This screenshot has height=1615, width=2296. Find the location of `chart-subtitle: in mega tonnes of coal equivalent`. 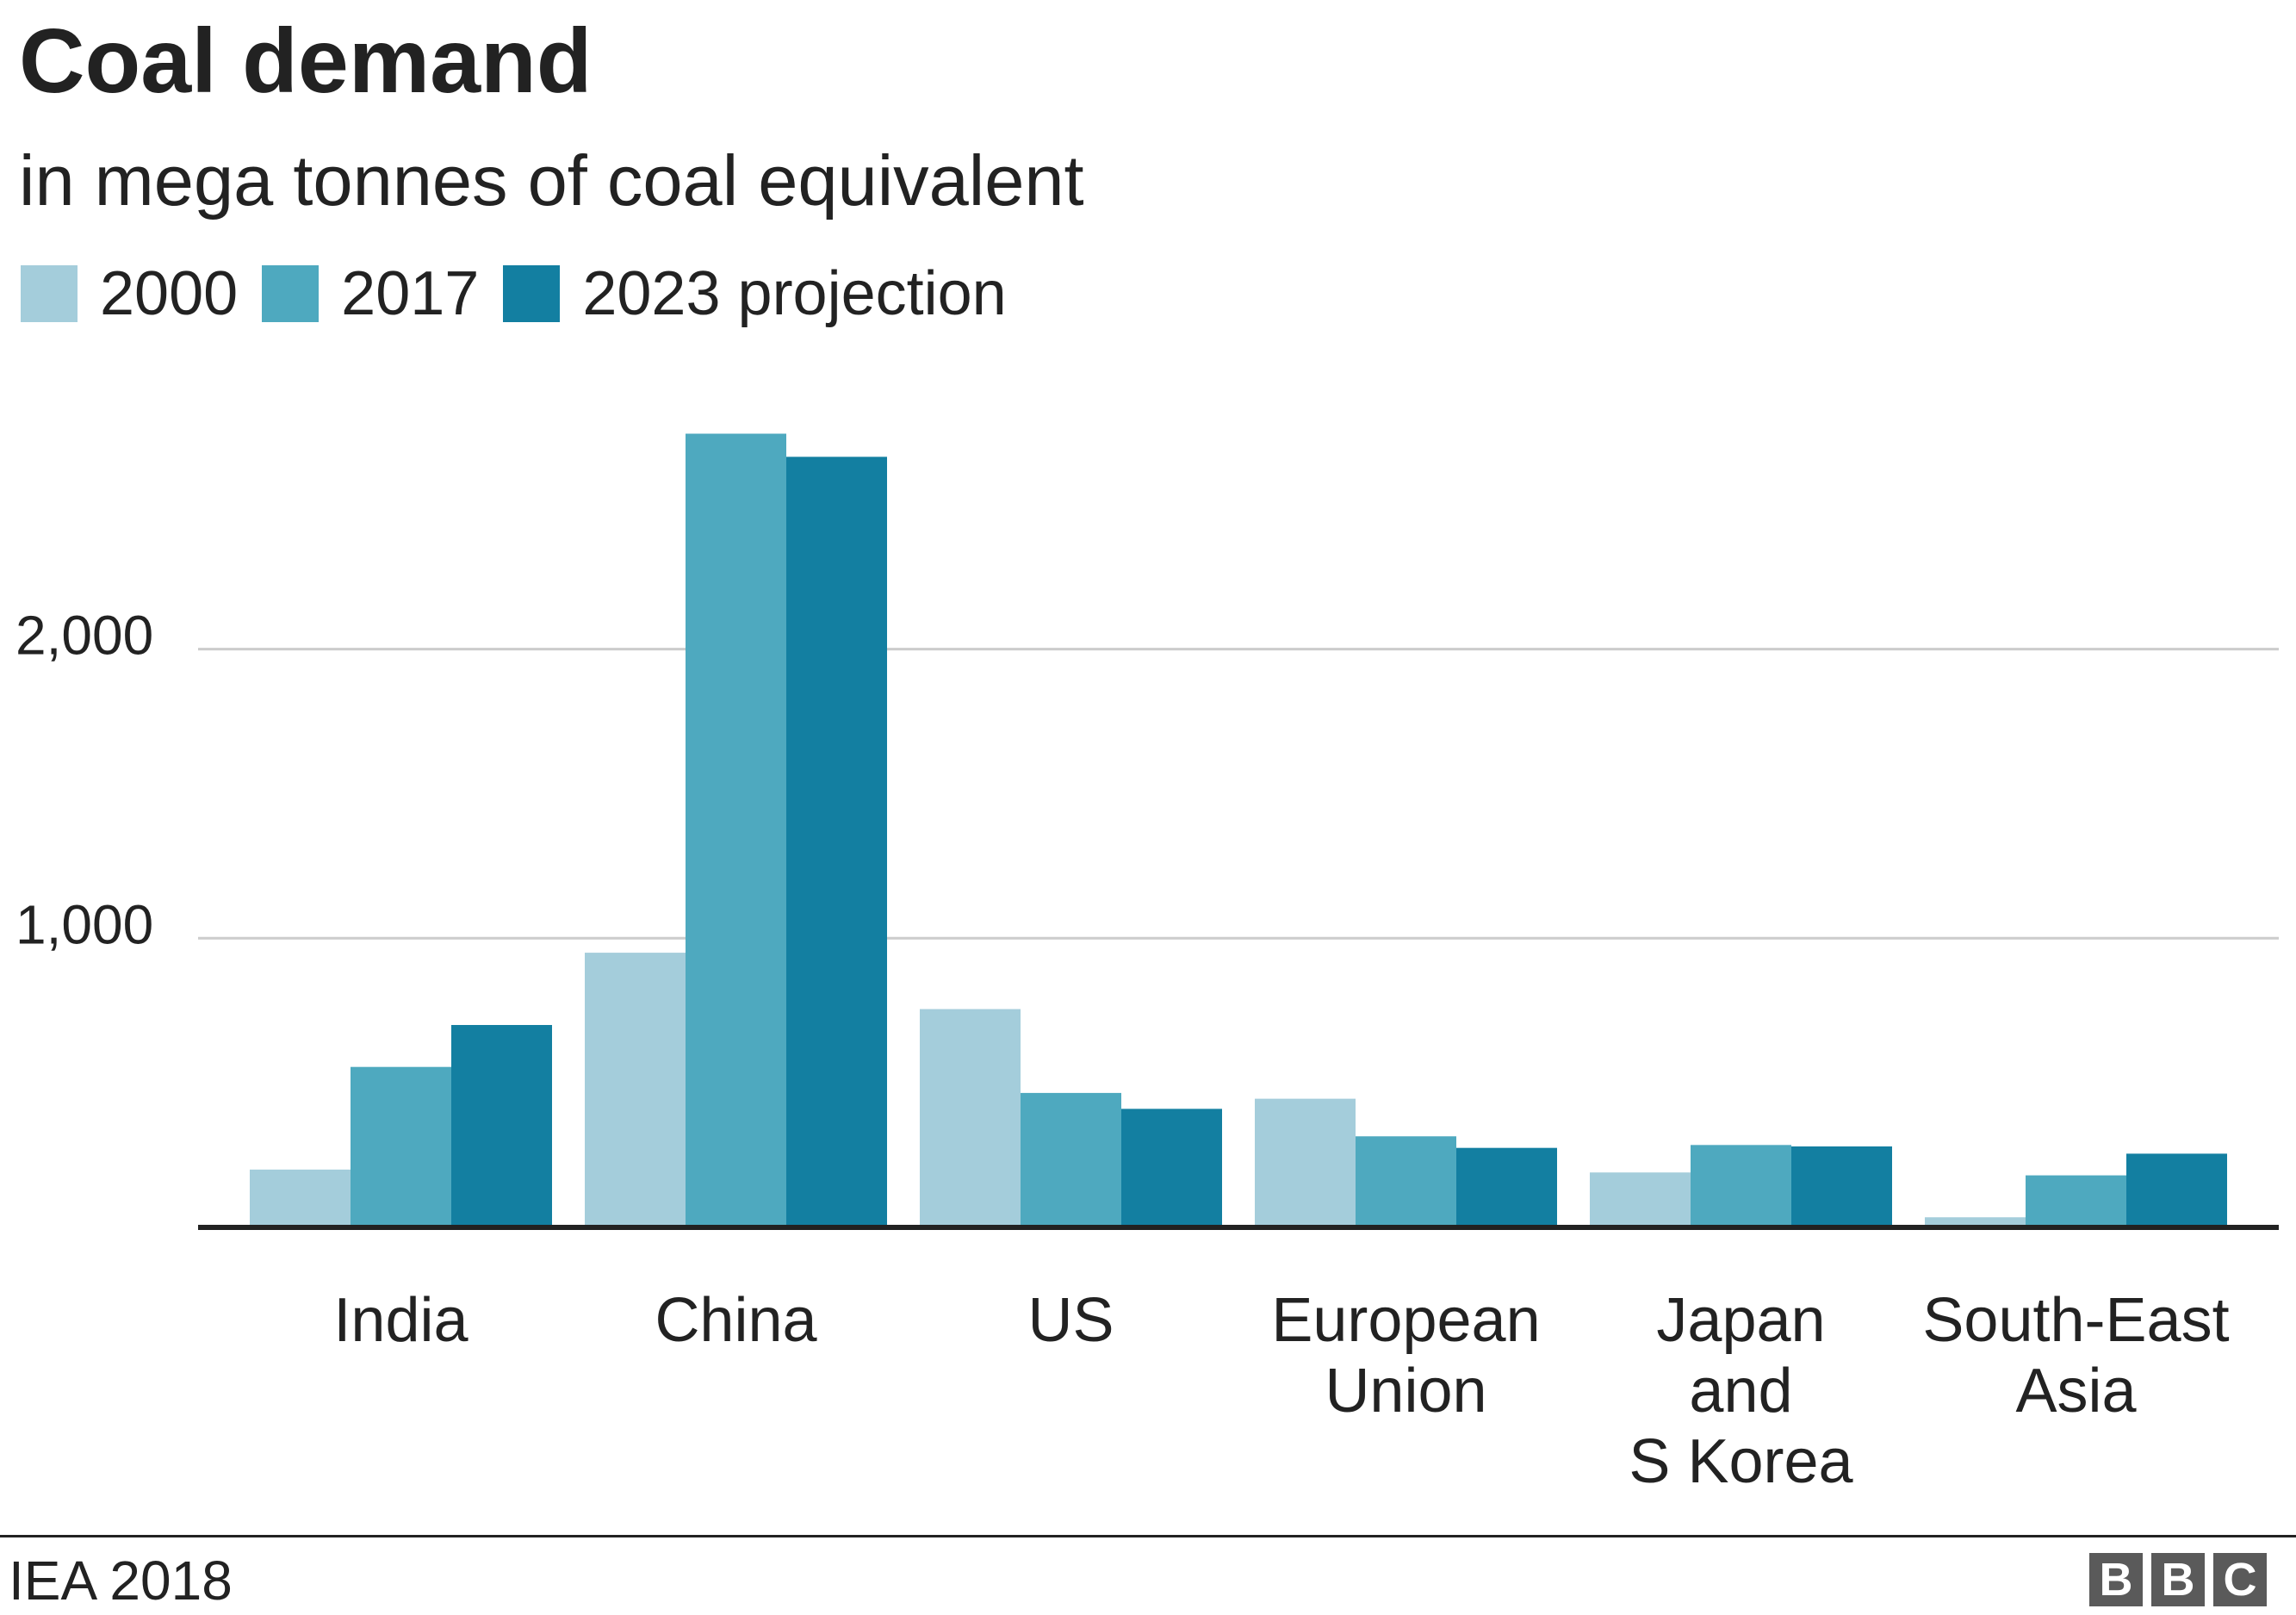

chart-subtitle: in mega tonnes of coal equivalent is located at coordinates (551, 180).